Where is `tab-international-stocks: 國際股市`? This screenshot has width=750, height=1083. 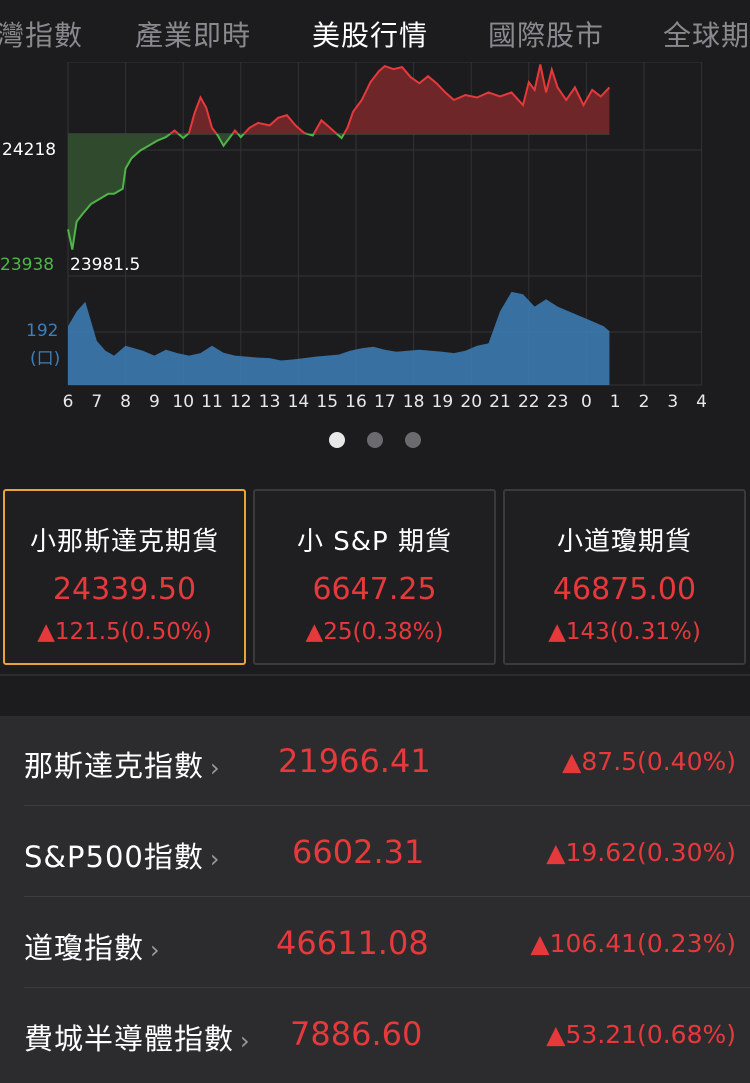
tab-international-stocks: 國際股市 is located at coordinates (546, 35).